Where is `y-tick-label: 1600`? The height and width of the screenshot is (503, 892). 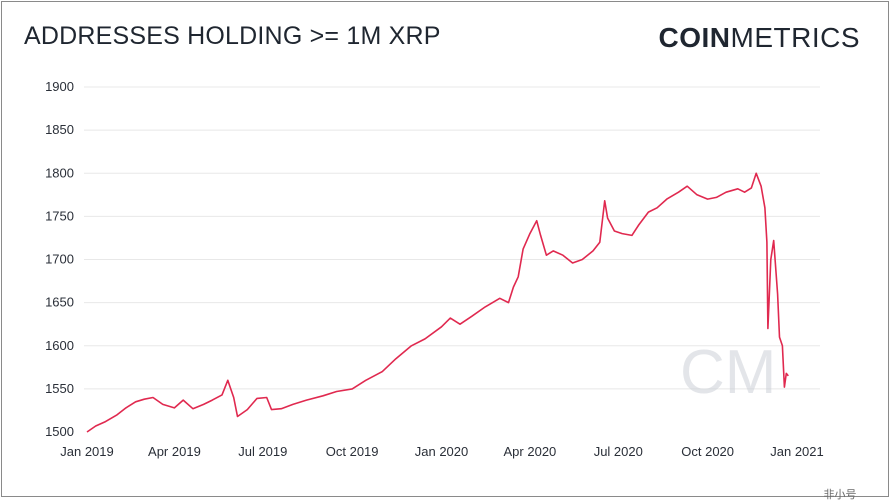
y-tick-label: 1600 is located at coordinates (59, 345).